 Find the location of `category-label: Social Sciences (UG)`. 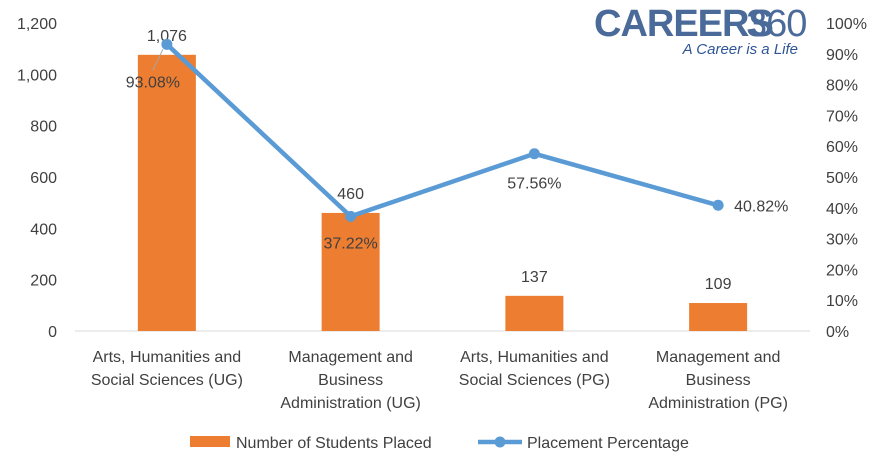

category-label: Social Sciences (UG) is located at coordinates (167, 380).